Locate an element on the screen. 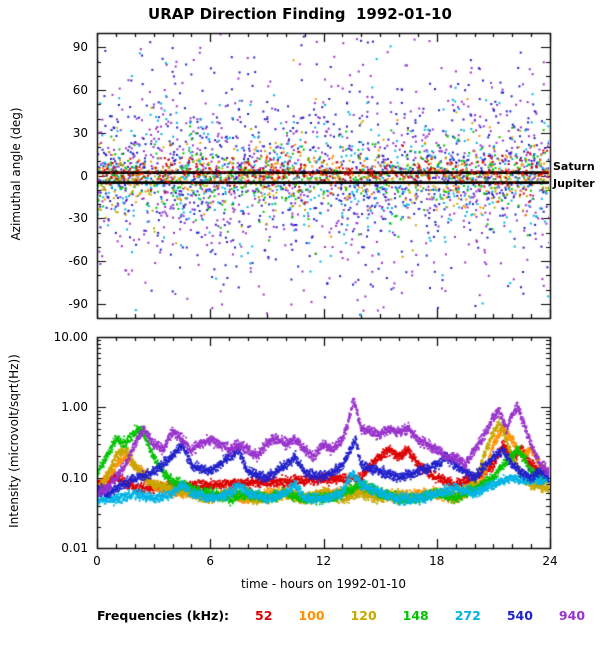  intensity-axis-label: Intensity (microvolt/sqrt(Hz)) is located at coordinates (14, 441).